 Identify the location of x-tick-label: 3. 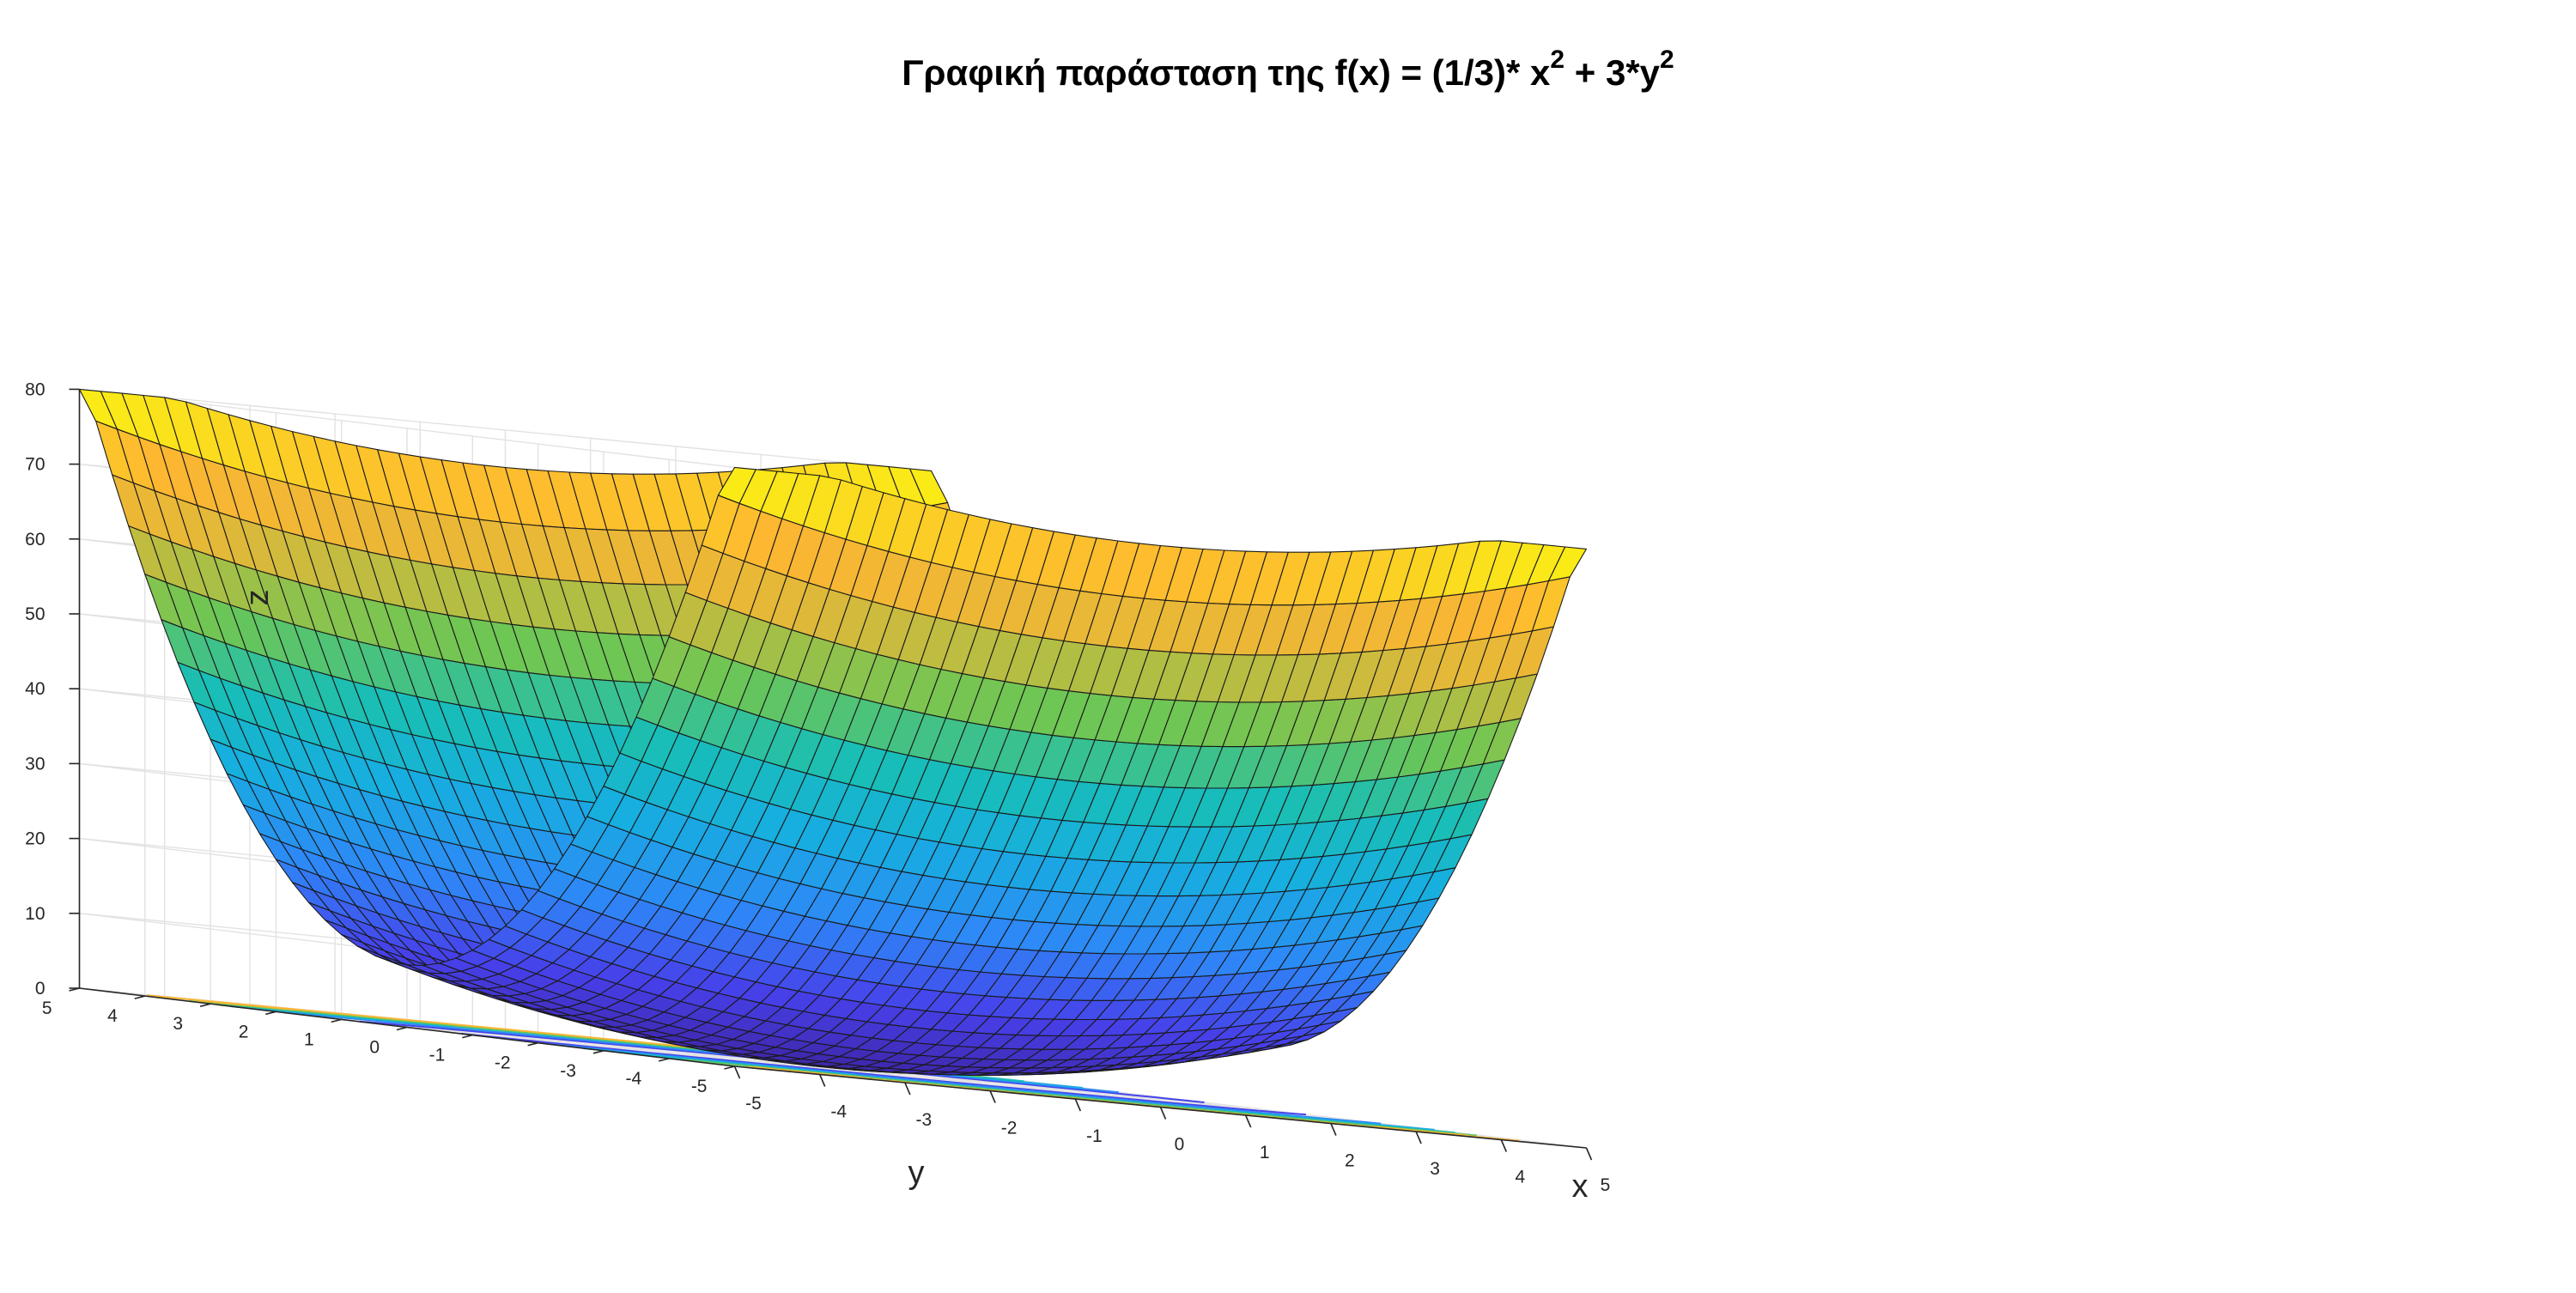
(1435, 1169).